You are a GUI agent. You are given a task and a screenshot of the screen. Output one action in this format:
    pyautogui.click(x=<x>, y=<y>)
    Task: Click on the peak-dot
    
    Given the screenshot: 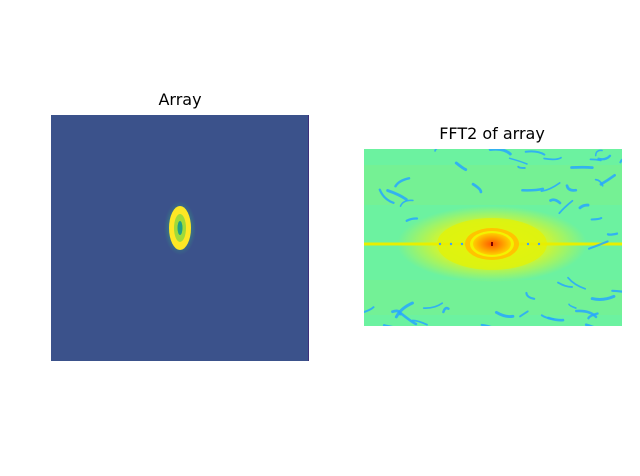 What is the action you would take?
    pyautogui.click(x=492, y=244)
    